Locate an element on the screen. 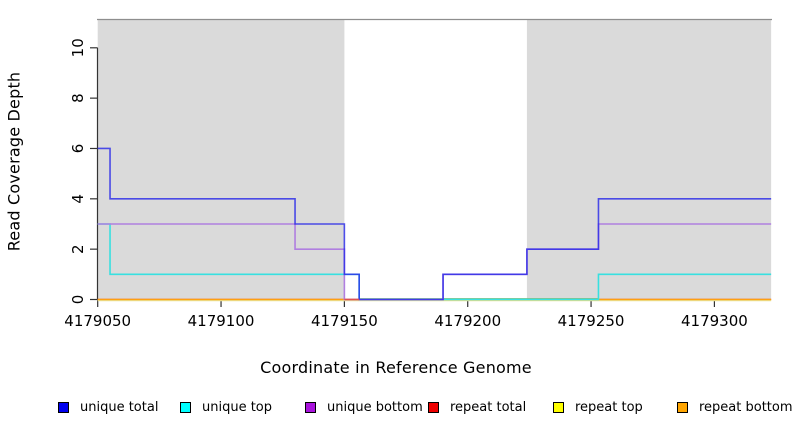 This screenshot has height=432, width=792. x-tick-label: 4179050 is located at coordinates (97, 321).